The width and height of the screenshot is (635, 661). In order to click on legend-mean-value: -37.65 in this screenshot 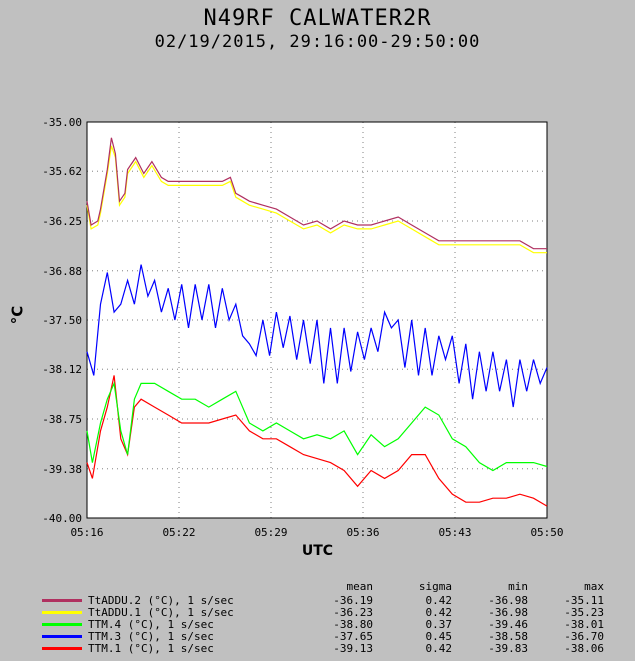, I will do `click(353, 636)`.